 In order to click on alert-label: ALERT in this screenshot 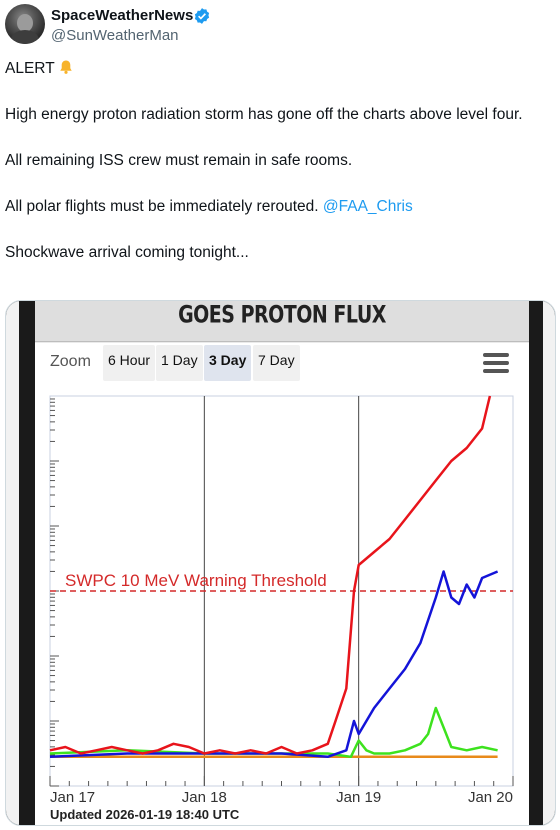, I will do `click(30, 68)`.